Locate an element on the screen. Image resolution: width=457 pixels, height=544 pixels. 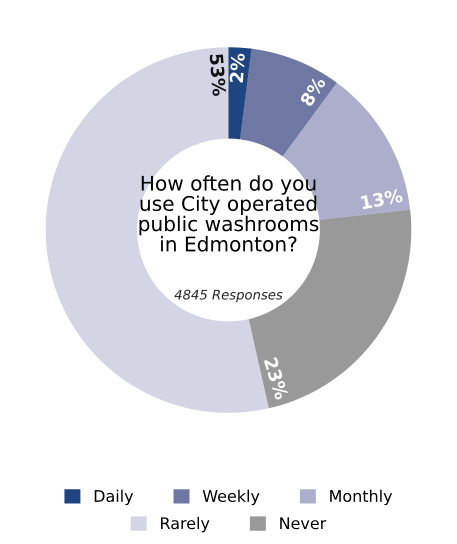
text: 4845 Responses is located at coordinates (228, 296).